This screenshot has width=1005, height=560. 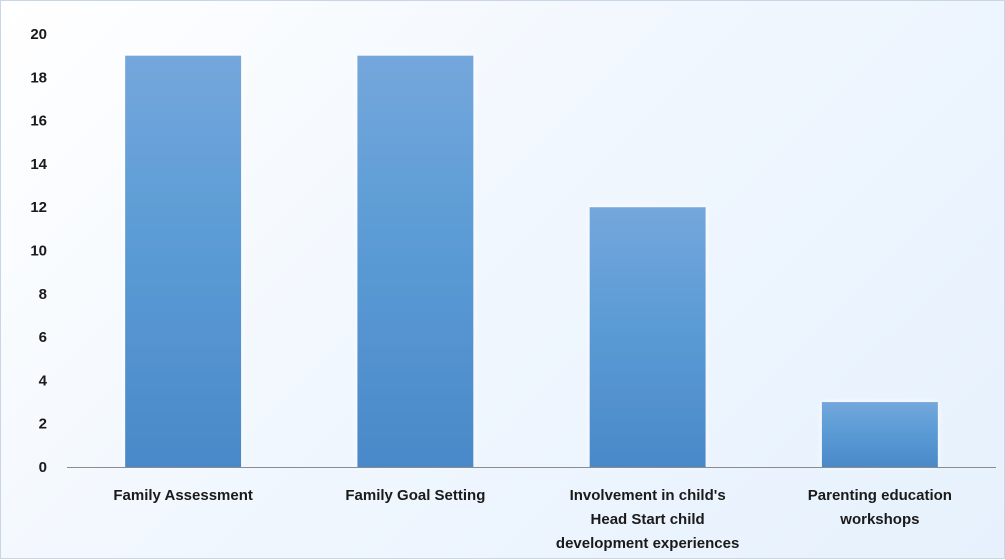 What do you see at coordinates (43, 380) in the screenshot?
I see `y-tick-label: 4` at bounding box center [43, 380].